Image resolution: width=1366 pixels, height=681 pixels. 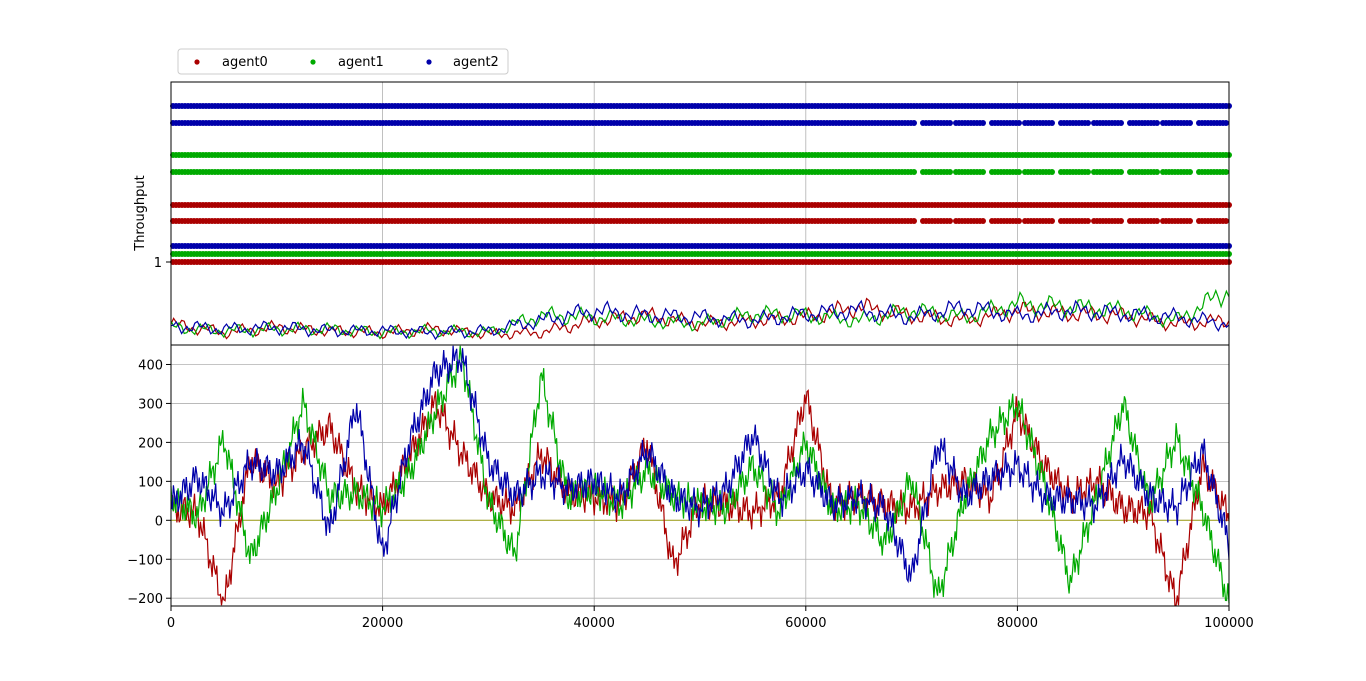 I want to click on y-tick-label: −100, so click(x=145, y=560).